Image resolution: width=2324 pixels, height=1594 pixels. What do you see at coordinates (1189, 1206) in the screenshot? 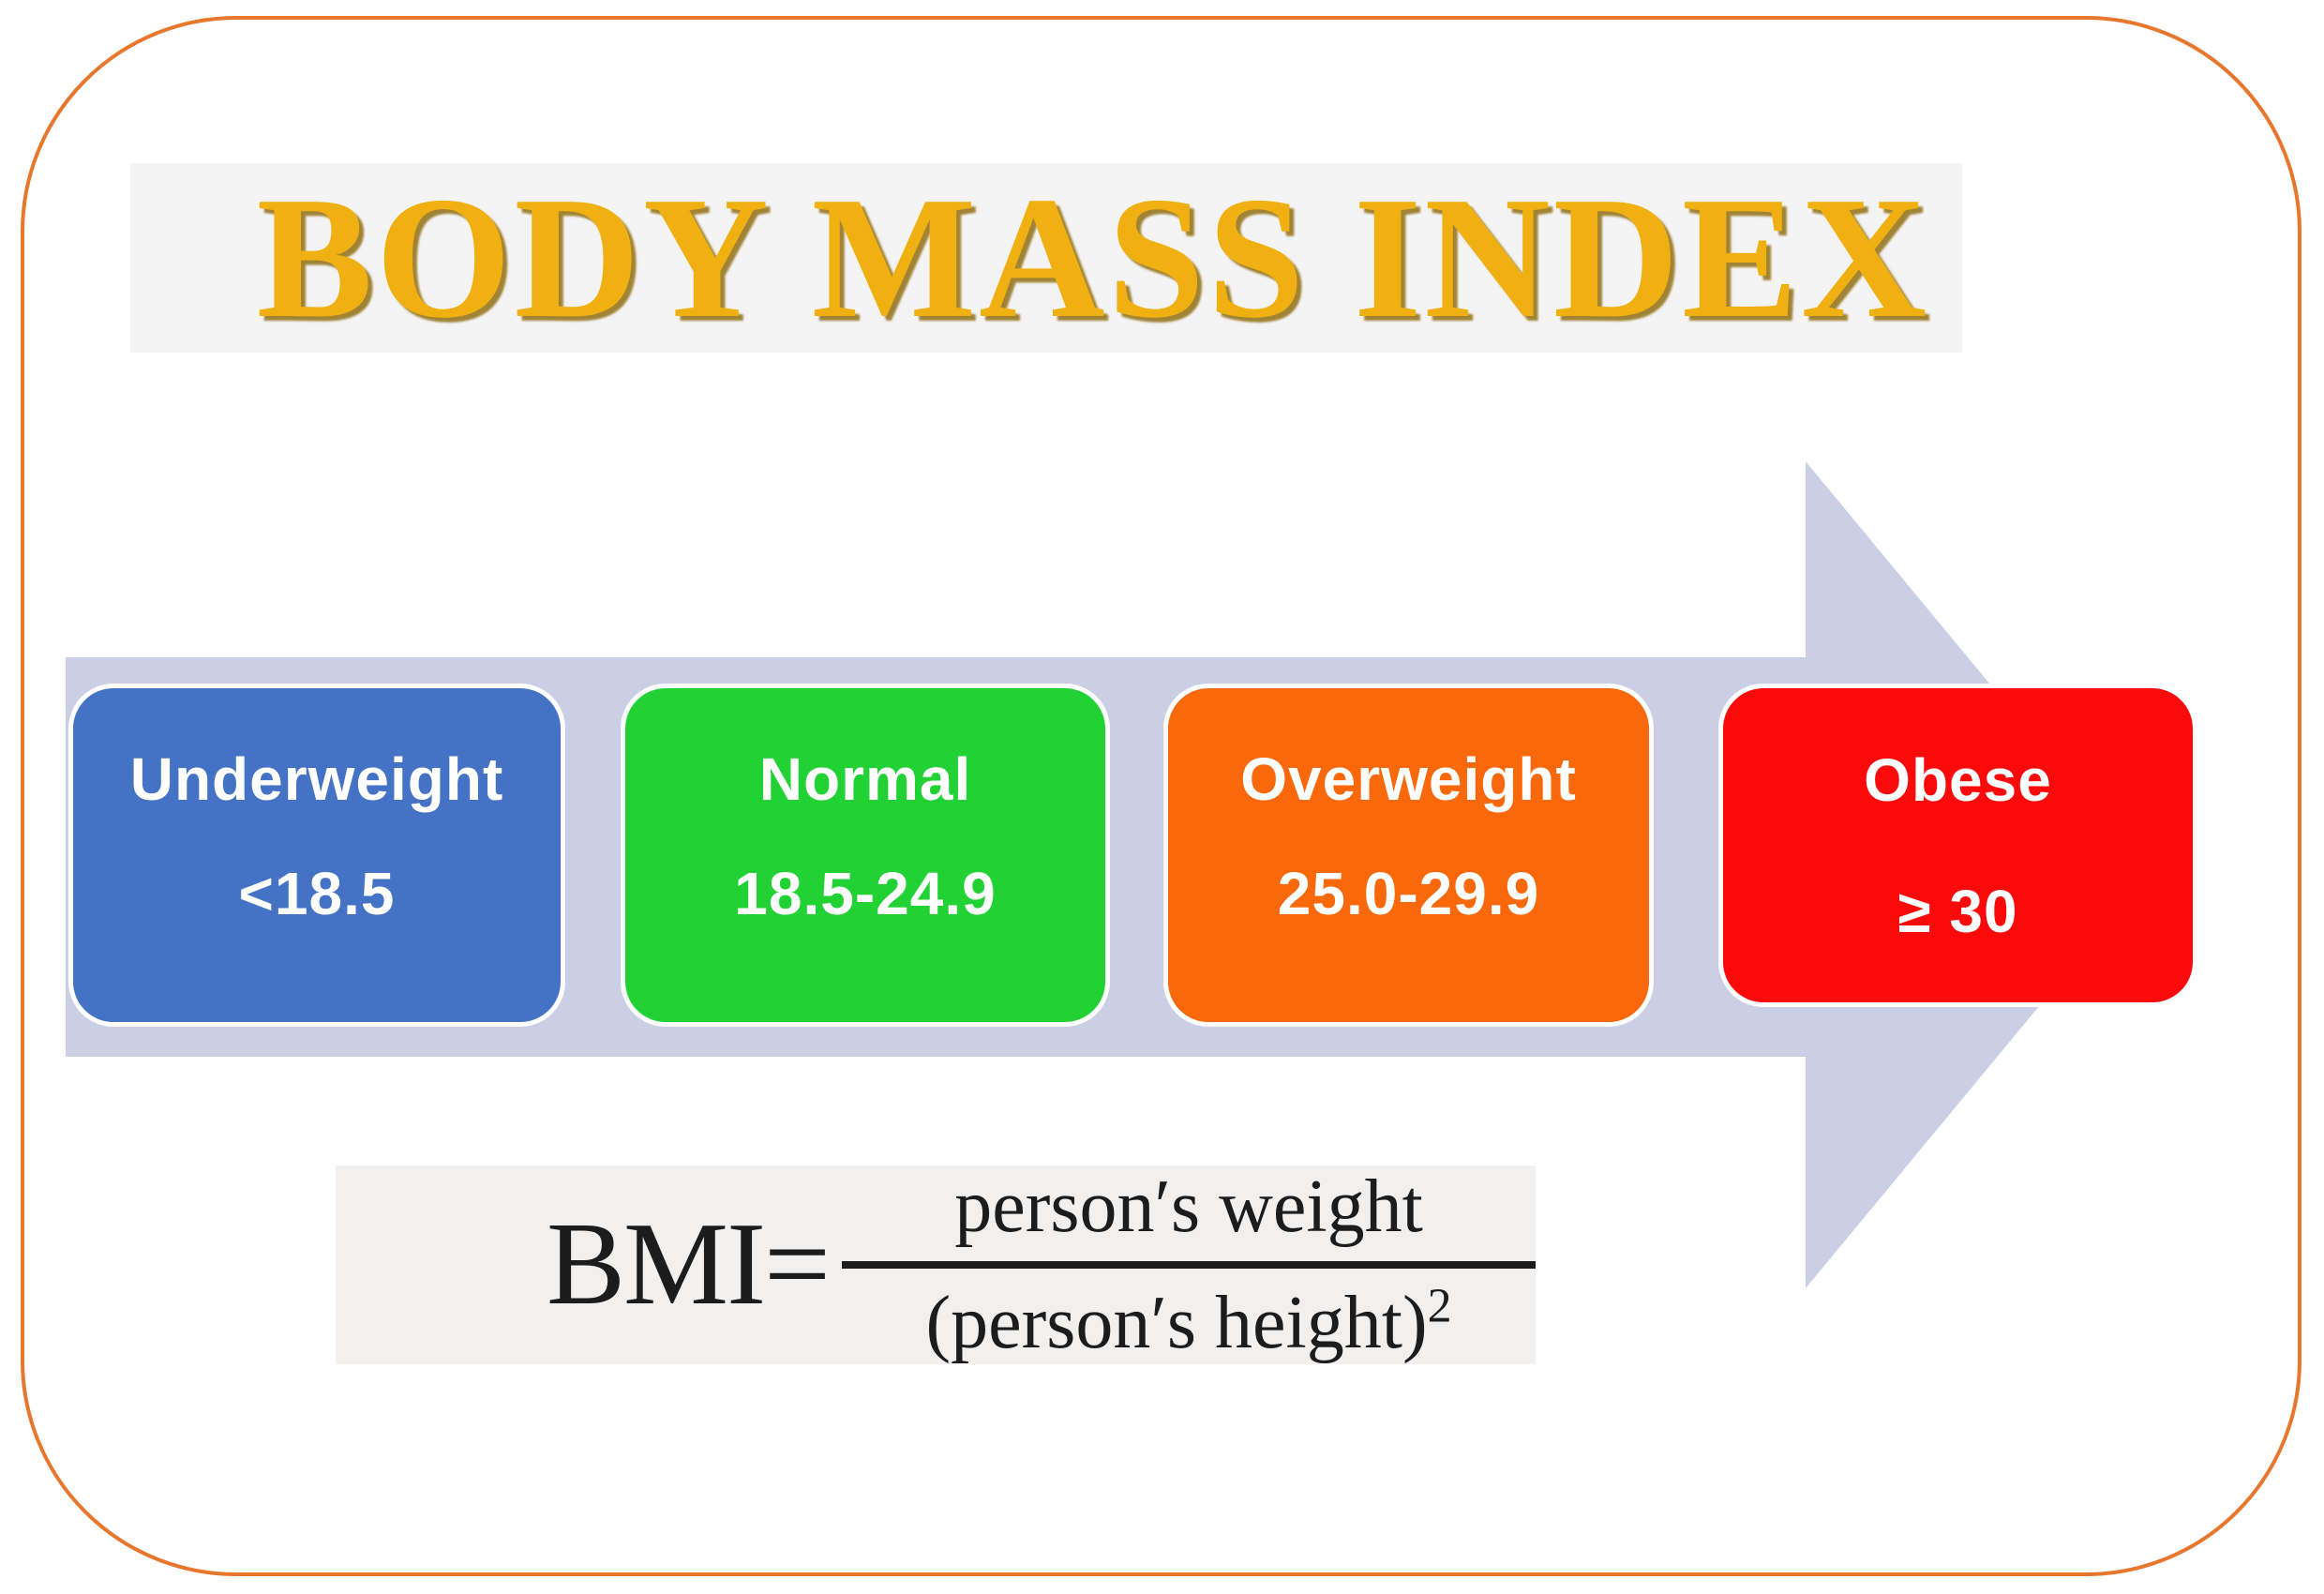
I see `fraction-numerator: person′s weight` at bounding box center [1189, 1206].